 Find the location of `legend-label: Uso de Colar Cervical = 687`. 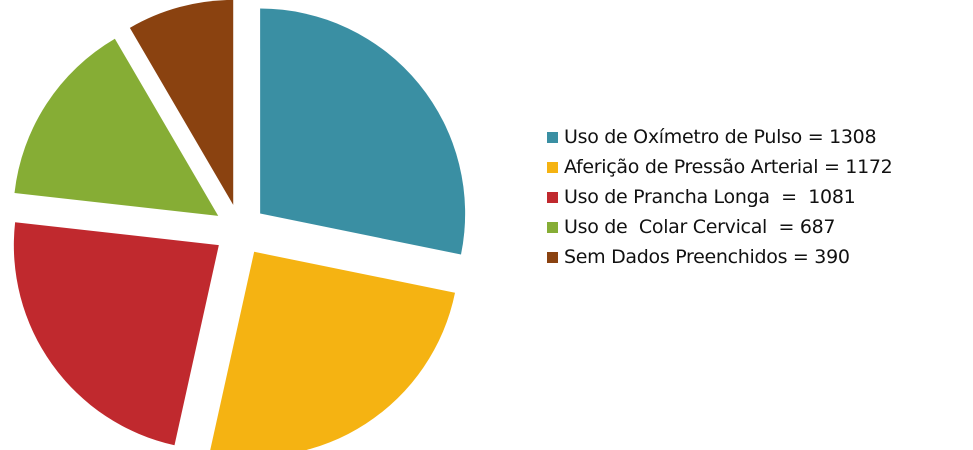

legend-label: Uso de Colar Cervical = 687 is located at coordinates (700, 227).